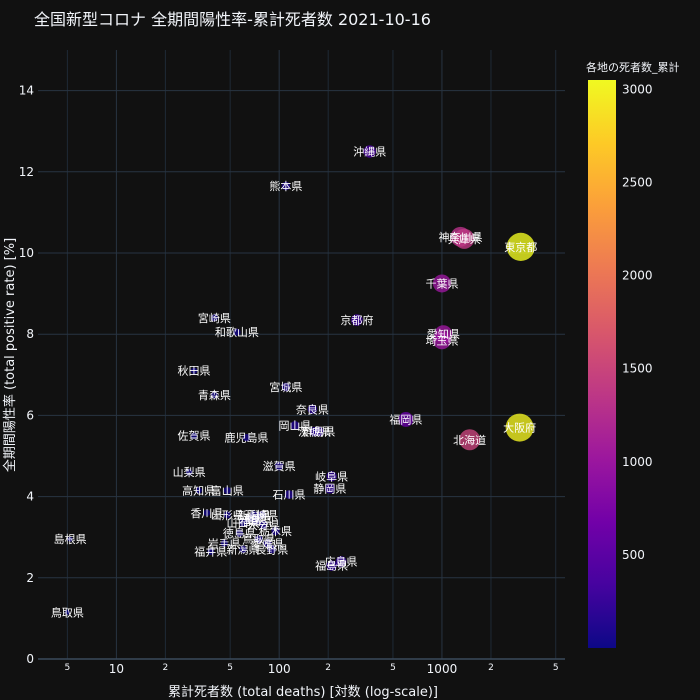  I want to click on data-label: 長崎県, so click(261, 515).